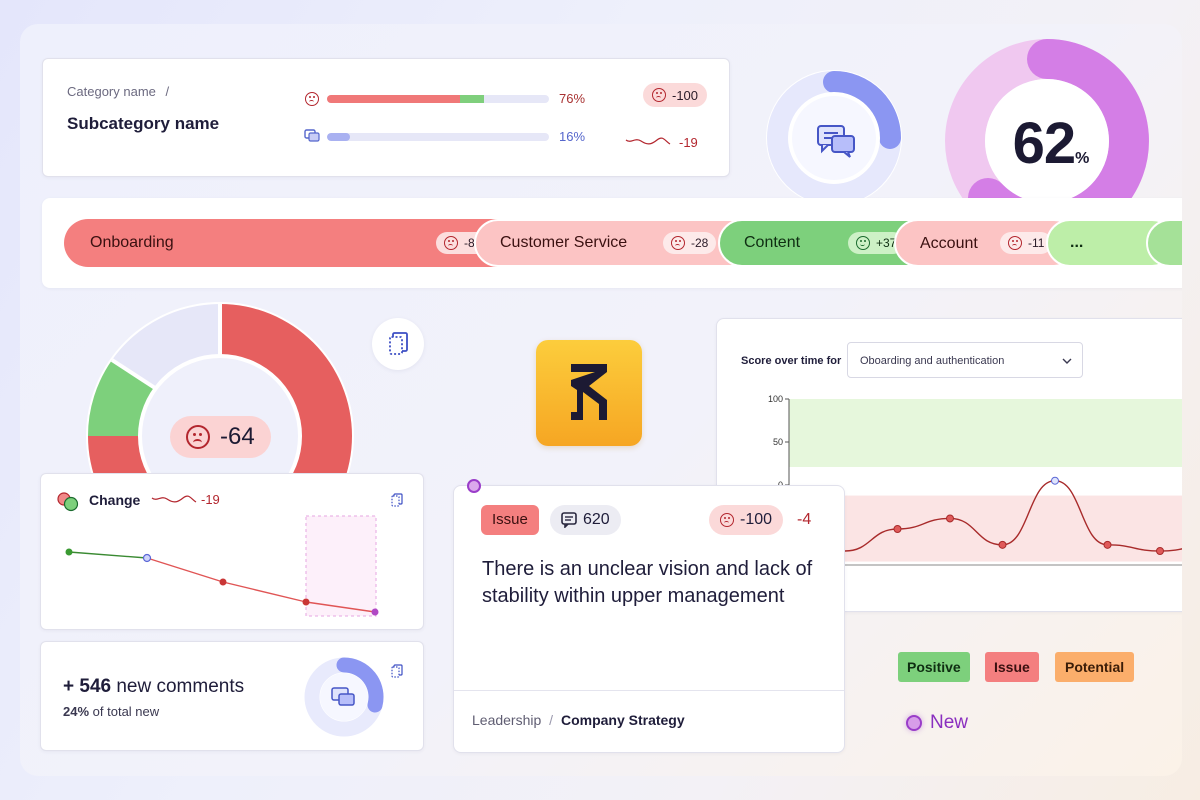 The height and width of the screenshot is (800, 1200). I want to click on new-comments-headline: + 546 new comments, so click(153, 687).